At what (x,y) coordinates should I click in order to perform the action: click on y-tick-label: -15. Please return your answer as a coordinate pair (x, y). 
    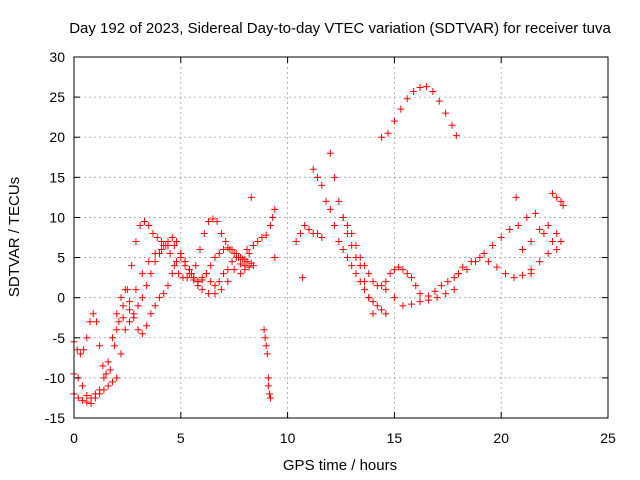
    Looking at the image, I should click on (55, 418).